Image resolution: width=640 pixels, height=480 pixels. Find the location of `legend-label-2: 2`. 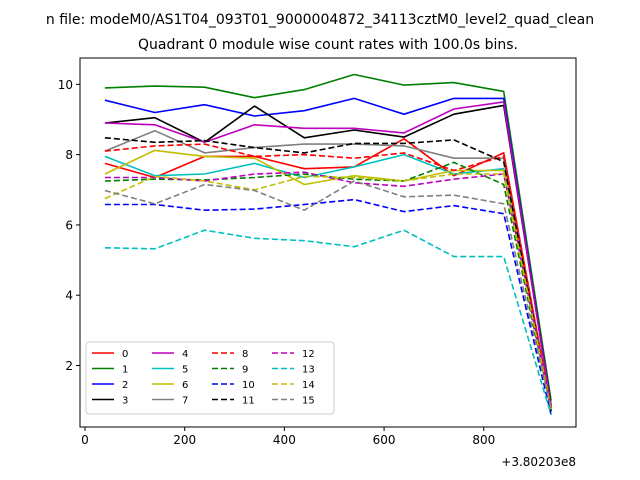

legend-label-2: 2 is located at coordinates (125, 385).